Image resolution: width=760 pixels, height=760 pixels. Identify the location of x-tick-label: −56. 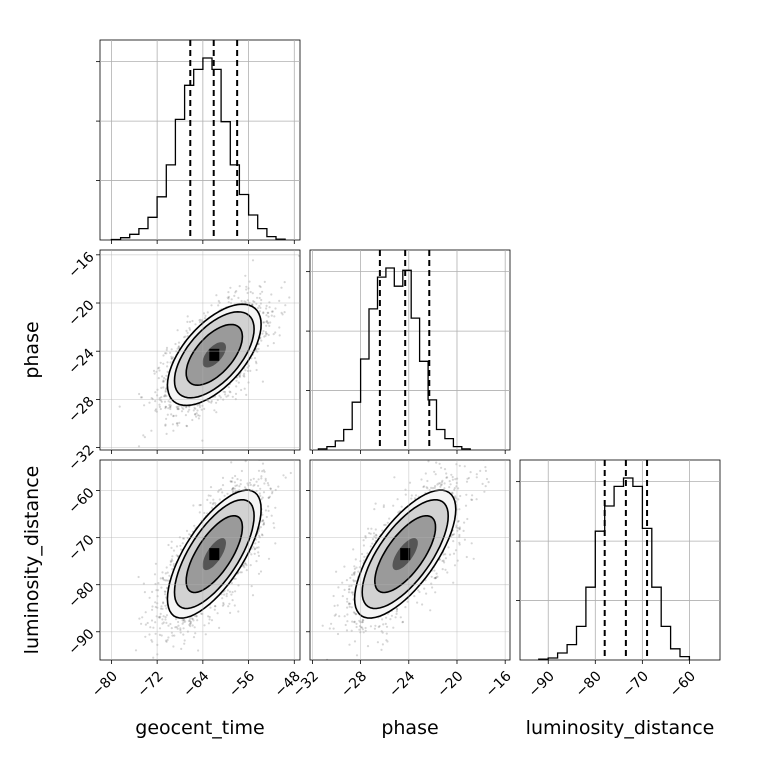
(242, 684).